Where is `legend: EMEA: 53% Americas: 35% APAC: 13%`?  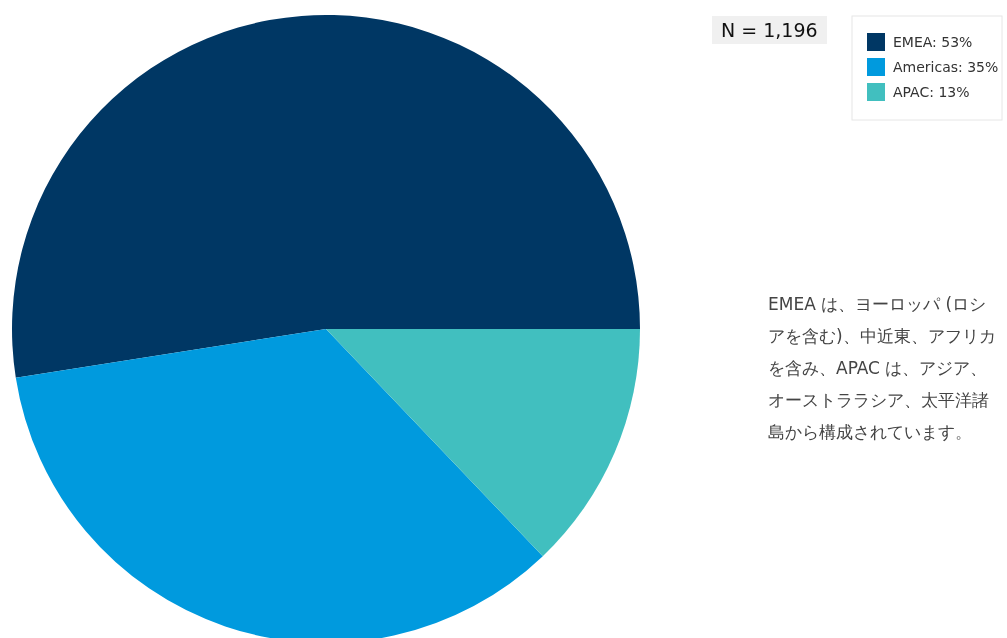
legend: EMEA: 53% Americas: 35% APAC: 13% is located at coordinates (927, 68).